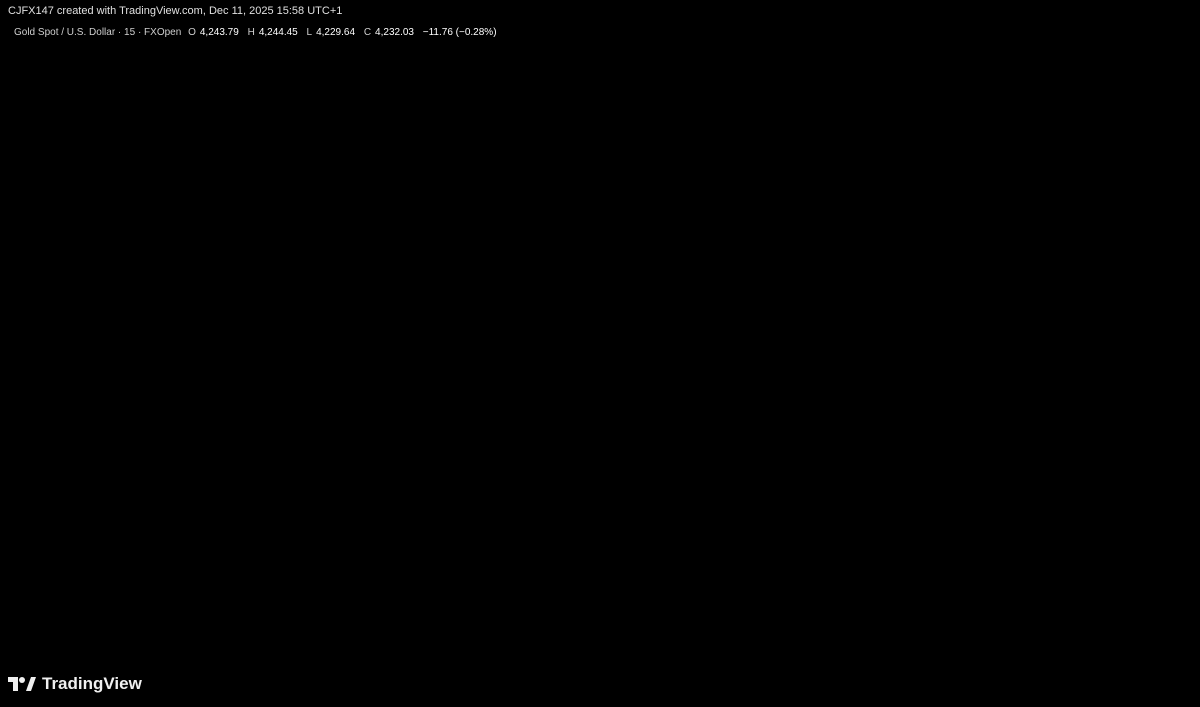 This screenshot has width=1200, height=707. What do you see at coordinates (1166, 208) in the screenshot?
I see `y-tick-label: 4,228.00` at bounding box center [1166, 208].